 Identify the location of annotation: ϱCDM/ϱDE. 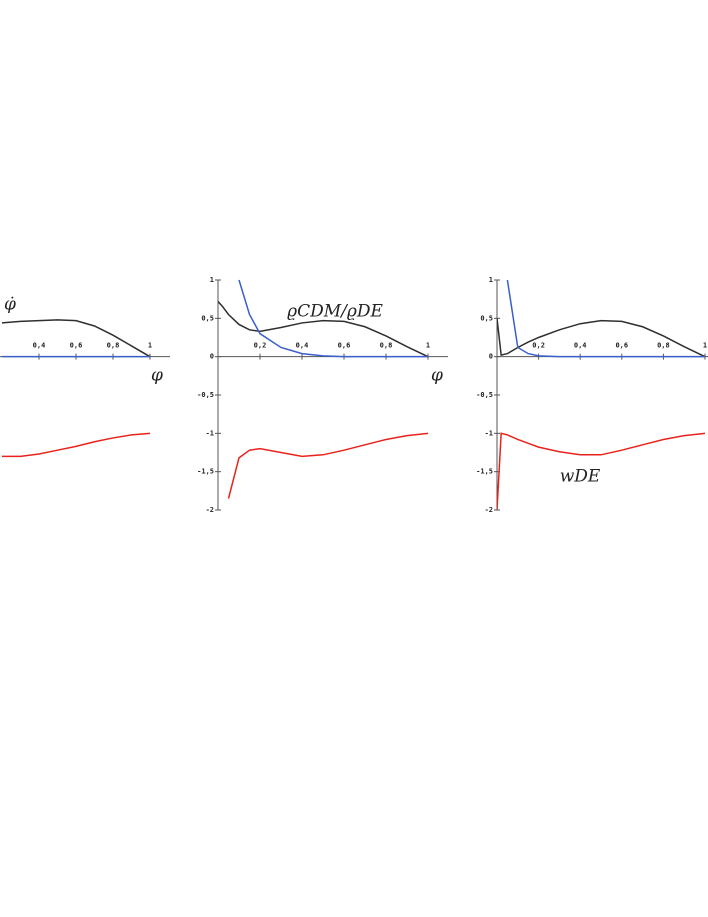
(335, 312).